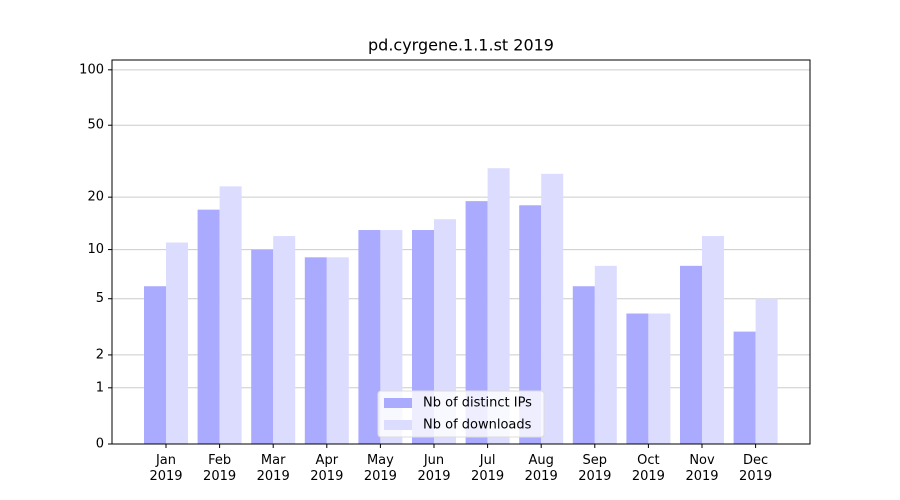 This screenshot has height=500, width=900. I want to click on y-tick-label: 2, so click(100, 354).